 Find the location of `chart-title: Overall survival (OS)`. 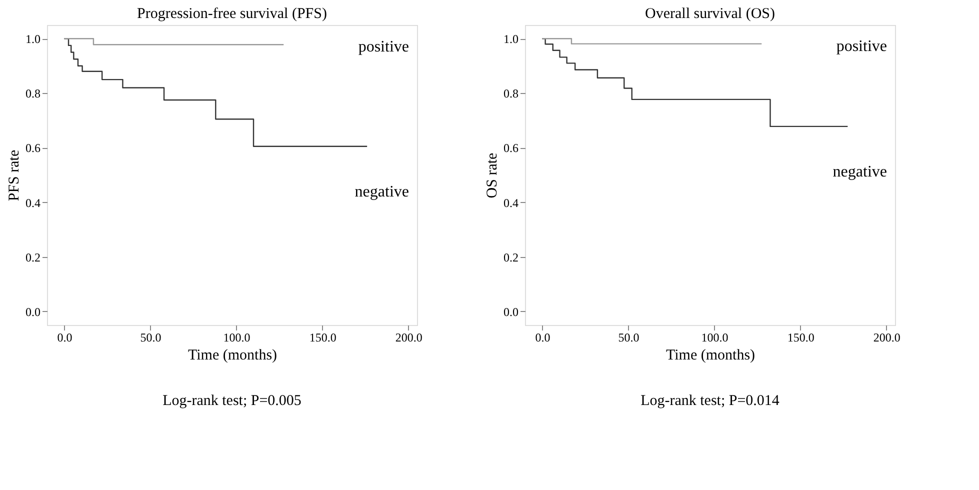

chart-title: Overall survival (OS) is located at coordinates (710, 14).